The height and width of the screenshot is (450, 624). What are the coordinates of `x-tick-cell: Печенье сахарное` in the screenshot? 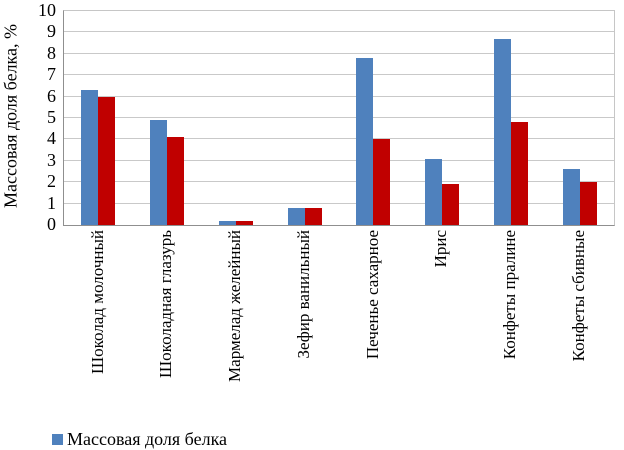 It's located at (372, 329).